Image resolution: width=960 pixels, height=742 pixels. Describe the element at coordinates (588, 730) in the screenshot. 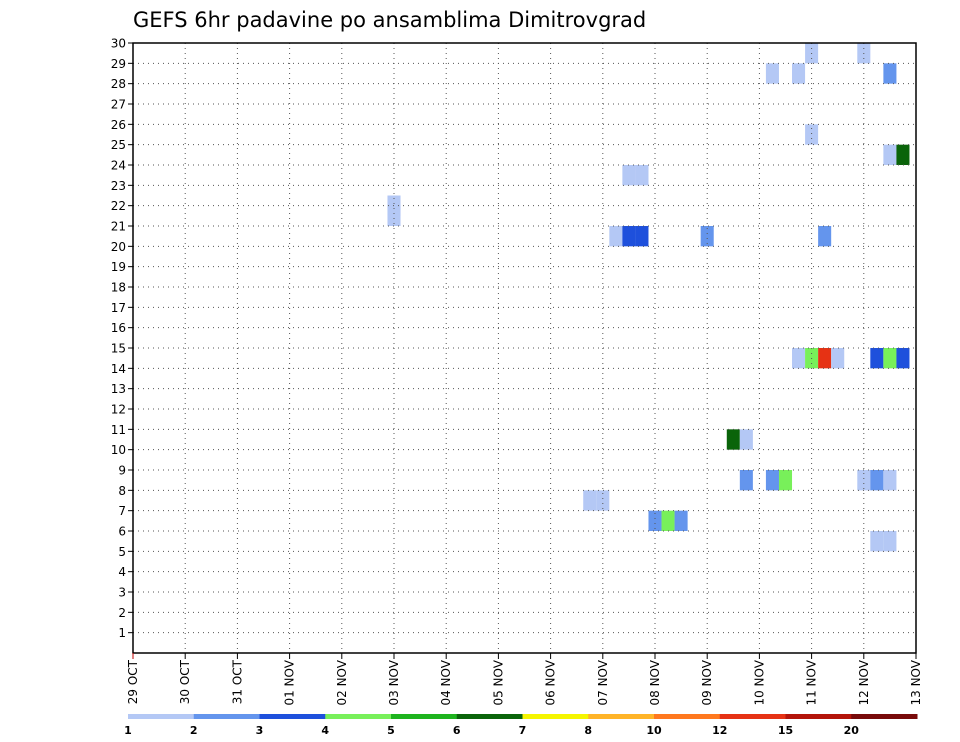

I see `colorbar-label: 8` at that location.